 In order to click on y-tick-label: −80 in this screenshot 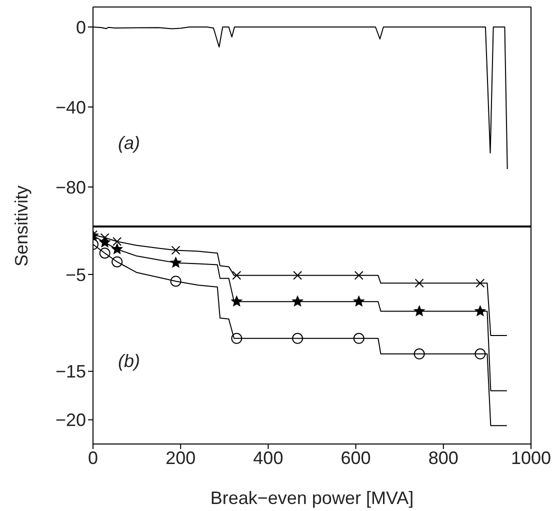, I will do `click(70, 187)`.